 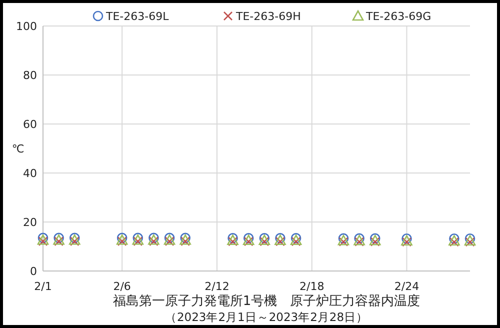 What do you see at coordinates (137, 16) in the screenshot?
I see `legend-label: TE-263-69L` at bounding box center [137, 16].